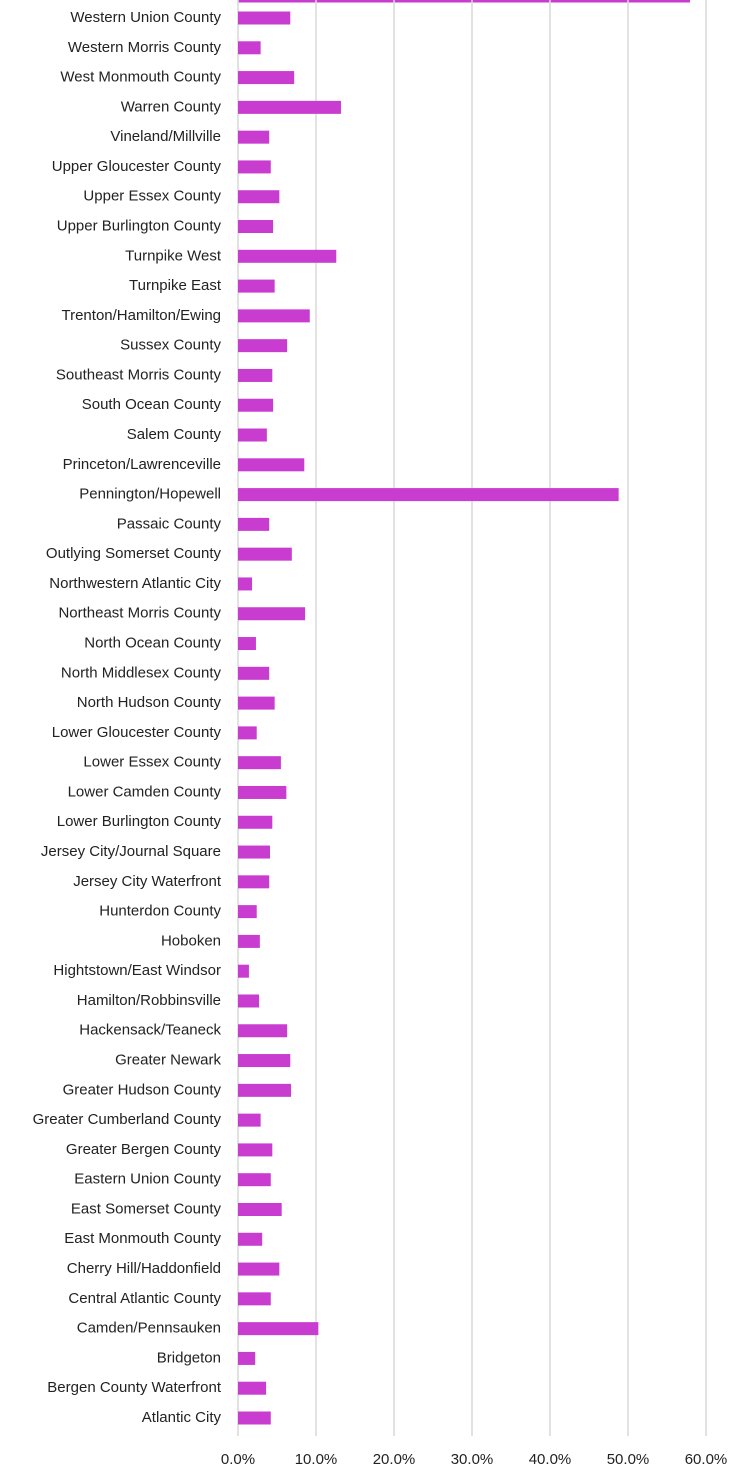 The height and width of the screenshot is (1470, 745). What do you see at coordinates (706, 1459) in the screenshot?
I see `x-tick-label: 60.0%` at bounding box center [706, 1459].